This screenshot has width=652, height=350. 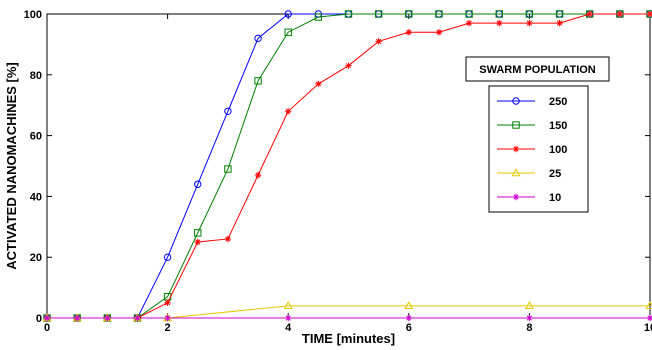 I want to click on x-axis-label: TIME [minutes], so click(x=348, y=338).